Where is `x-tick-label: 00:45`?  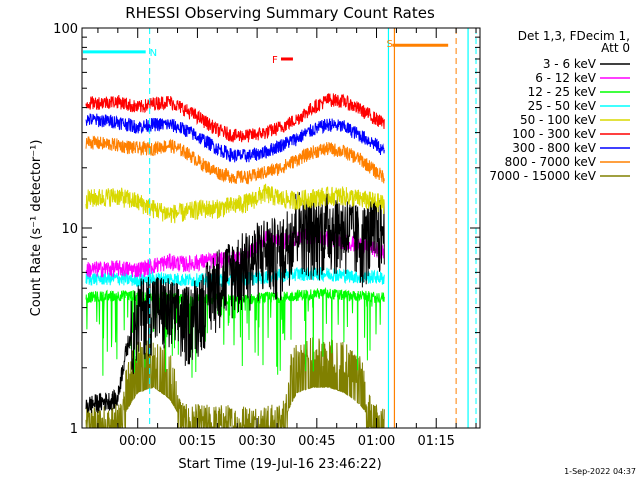
x-tick-label: 00:45 is located at coordinates (316, 441).